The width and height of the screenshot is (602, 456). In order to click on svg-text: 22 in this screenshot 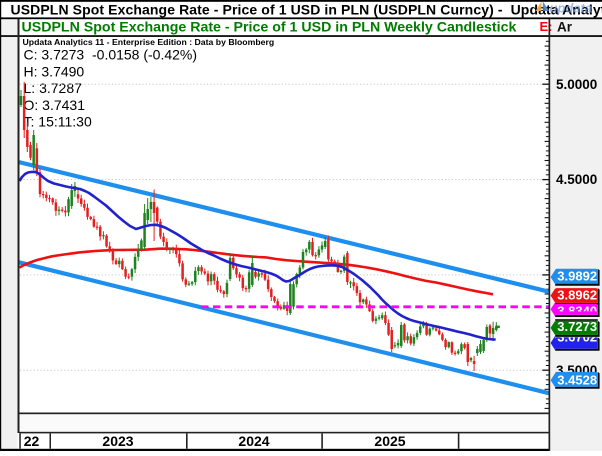, I will do `click(32, 441)`.